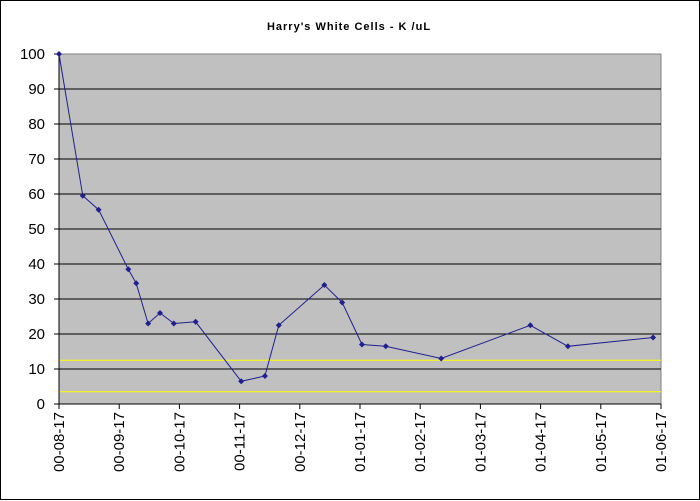  Describe the element at coordinates (32, 54) in the screenshot. I see `y-tick-label: 100` at that location.